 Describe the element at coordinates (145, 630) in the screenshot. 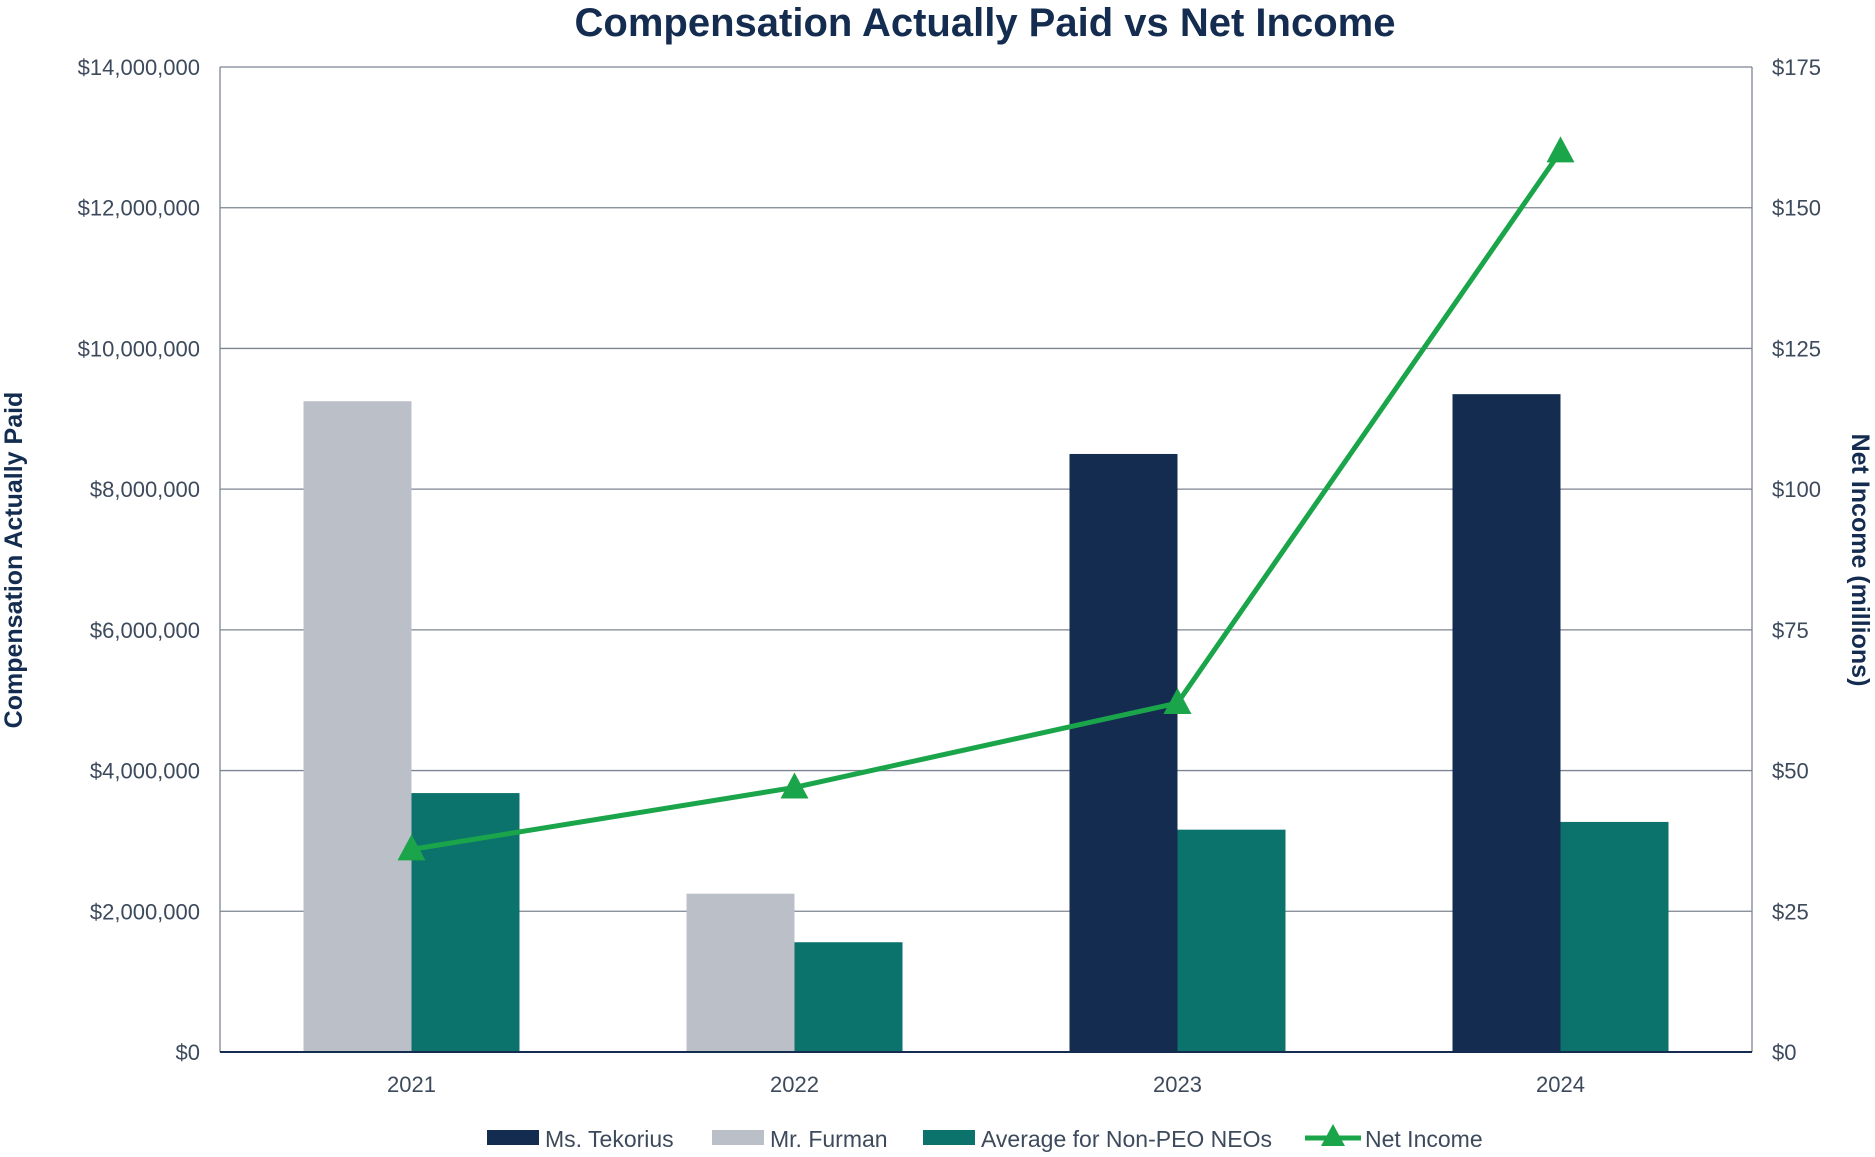

I see `left-tick-label: $6,000,000` at that location.